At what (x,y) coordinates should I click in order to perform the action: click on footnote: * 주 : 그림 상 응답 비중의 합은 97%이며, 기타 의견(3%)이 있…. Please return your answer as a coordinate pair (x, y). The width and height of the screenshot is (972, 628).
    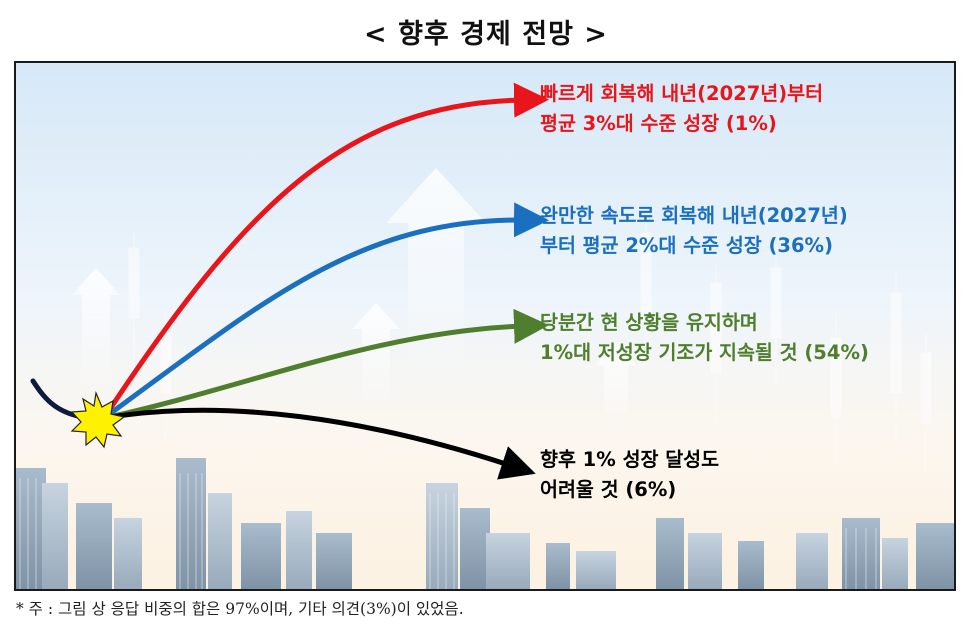
    Looking at the image, I should click on (240, 609).